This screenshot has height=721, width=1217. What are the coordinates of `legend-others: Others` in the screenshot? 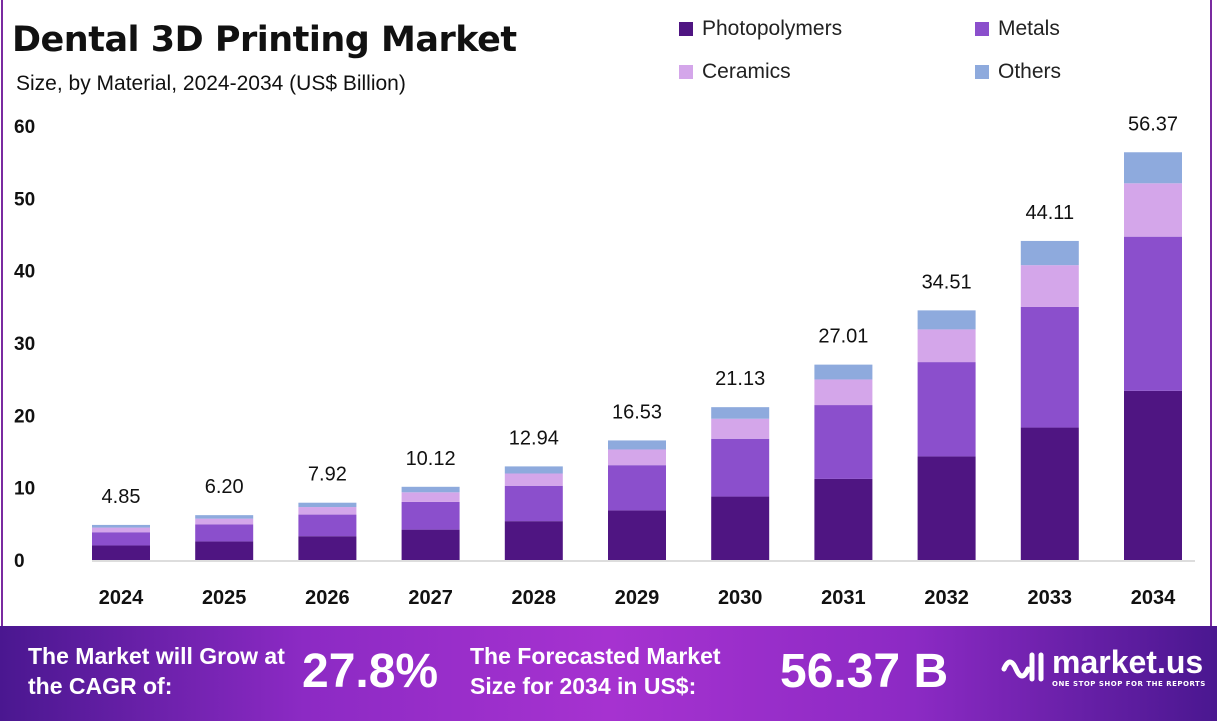 It's located at (1018, 72).